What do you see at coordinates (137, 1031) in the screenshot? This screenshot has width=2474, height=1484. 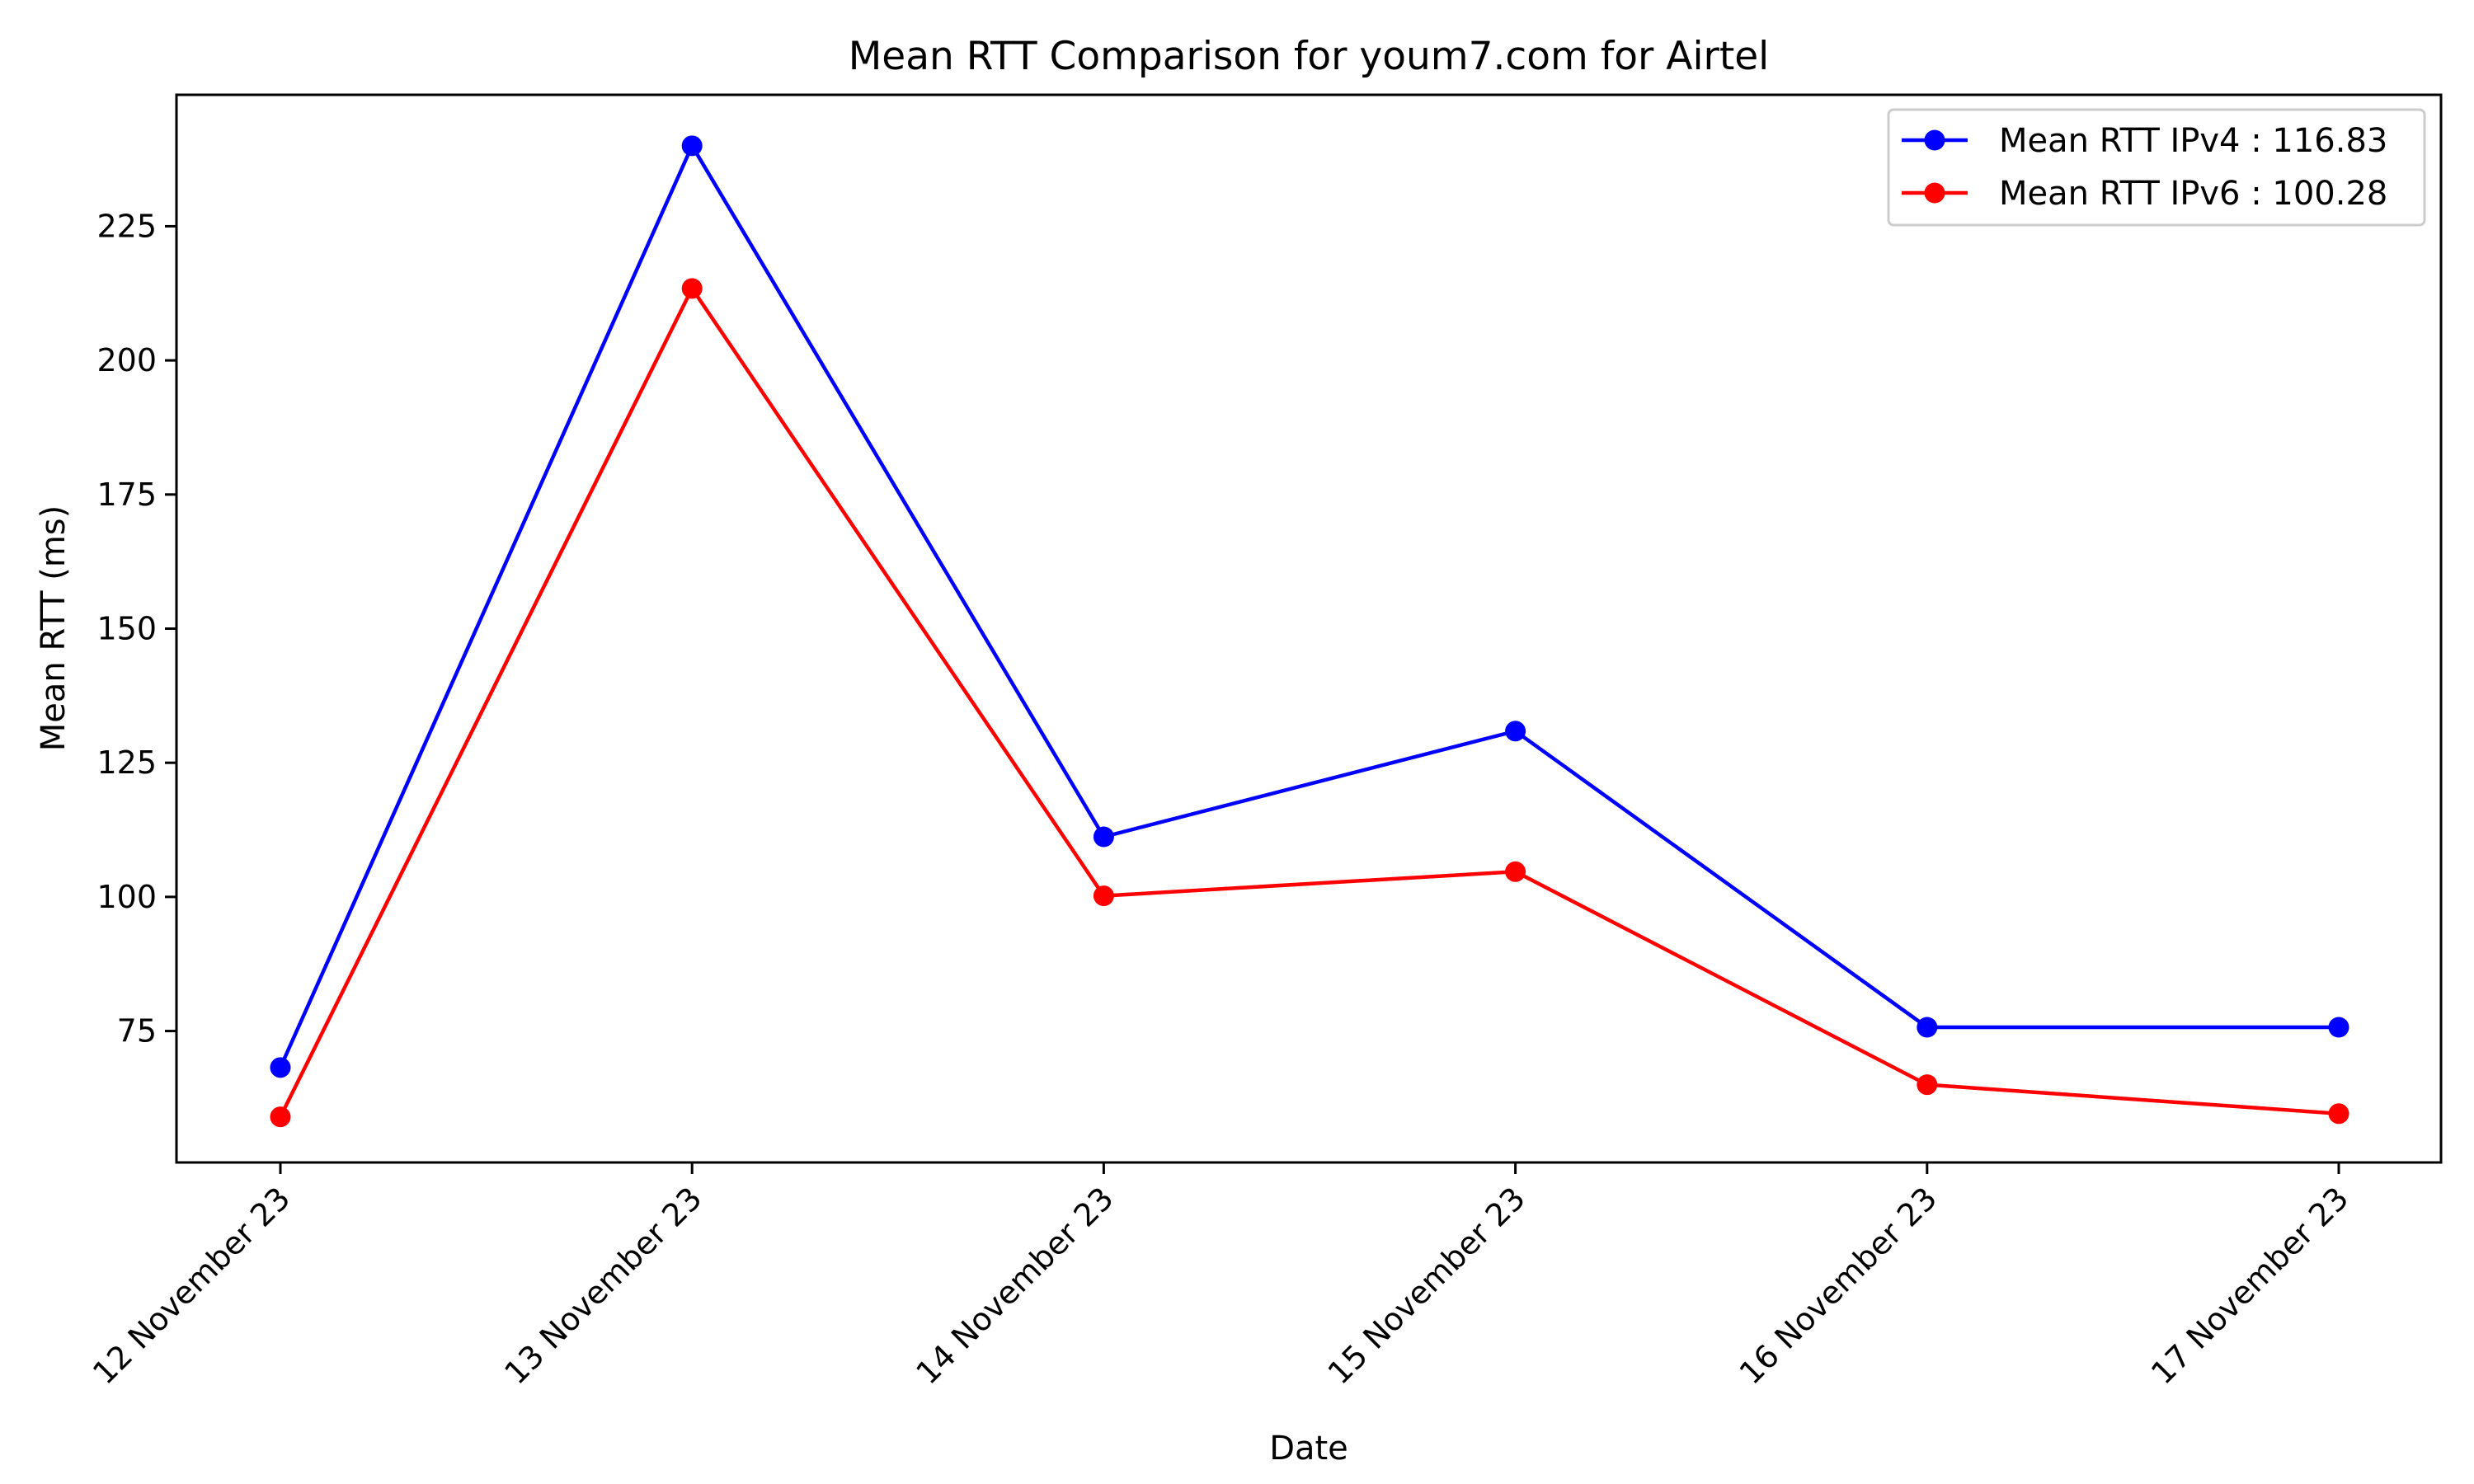 I see `y-tick-label: 75` at bounding box center [137, 1031].